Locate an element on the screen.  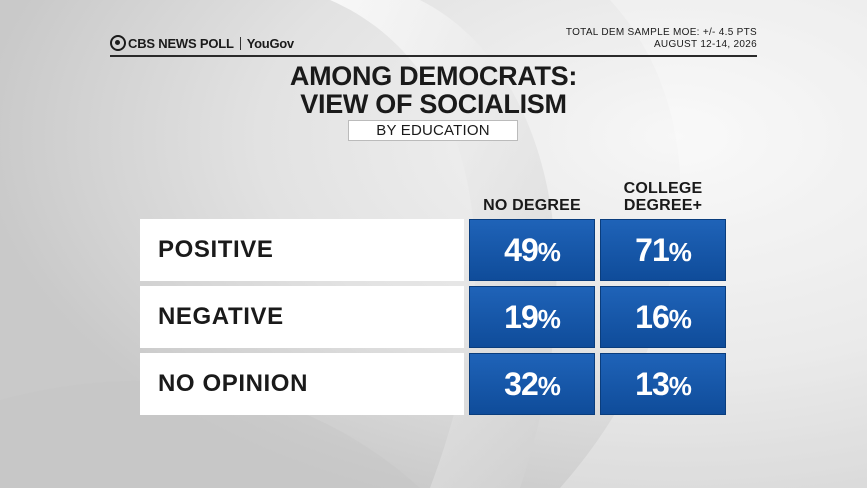
brand-name: CBS NEWS POLL is located at coordinates (181, 43).